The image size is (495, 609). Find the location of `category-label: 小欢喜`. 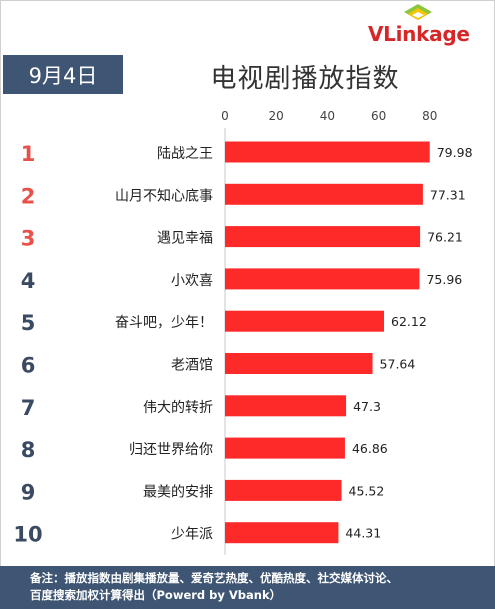

category-label: 小欢喜 is located at coordinates (192, 281).